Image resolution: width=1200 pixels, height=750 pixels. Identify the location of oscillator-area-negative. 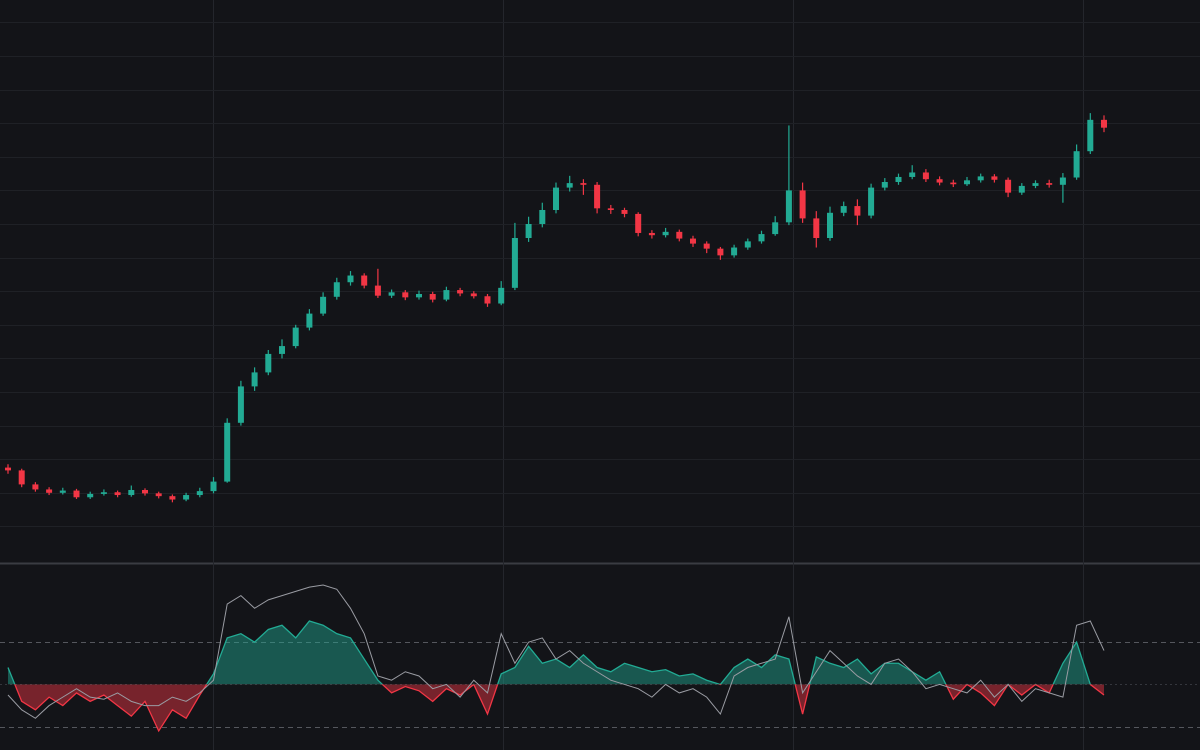
(556, 707).